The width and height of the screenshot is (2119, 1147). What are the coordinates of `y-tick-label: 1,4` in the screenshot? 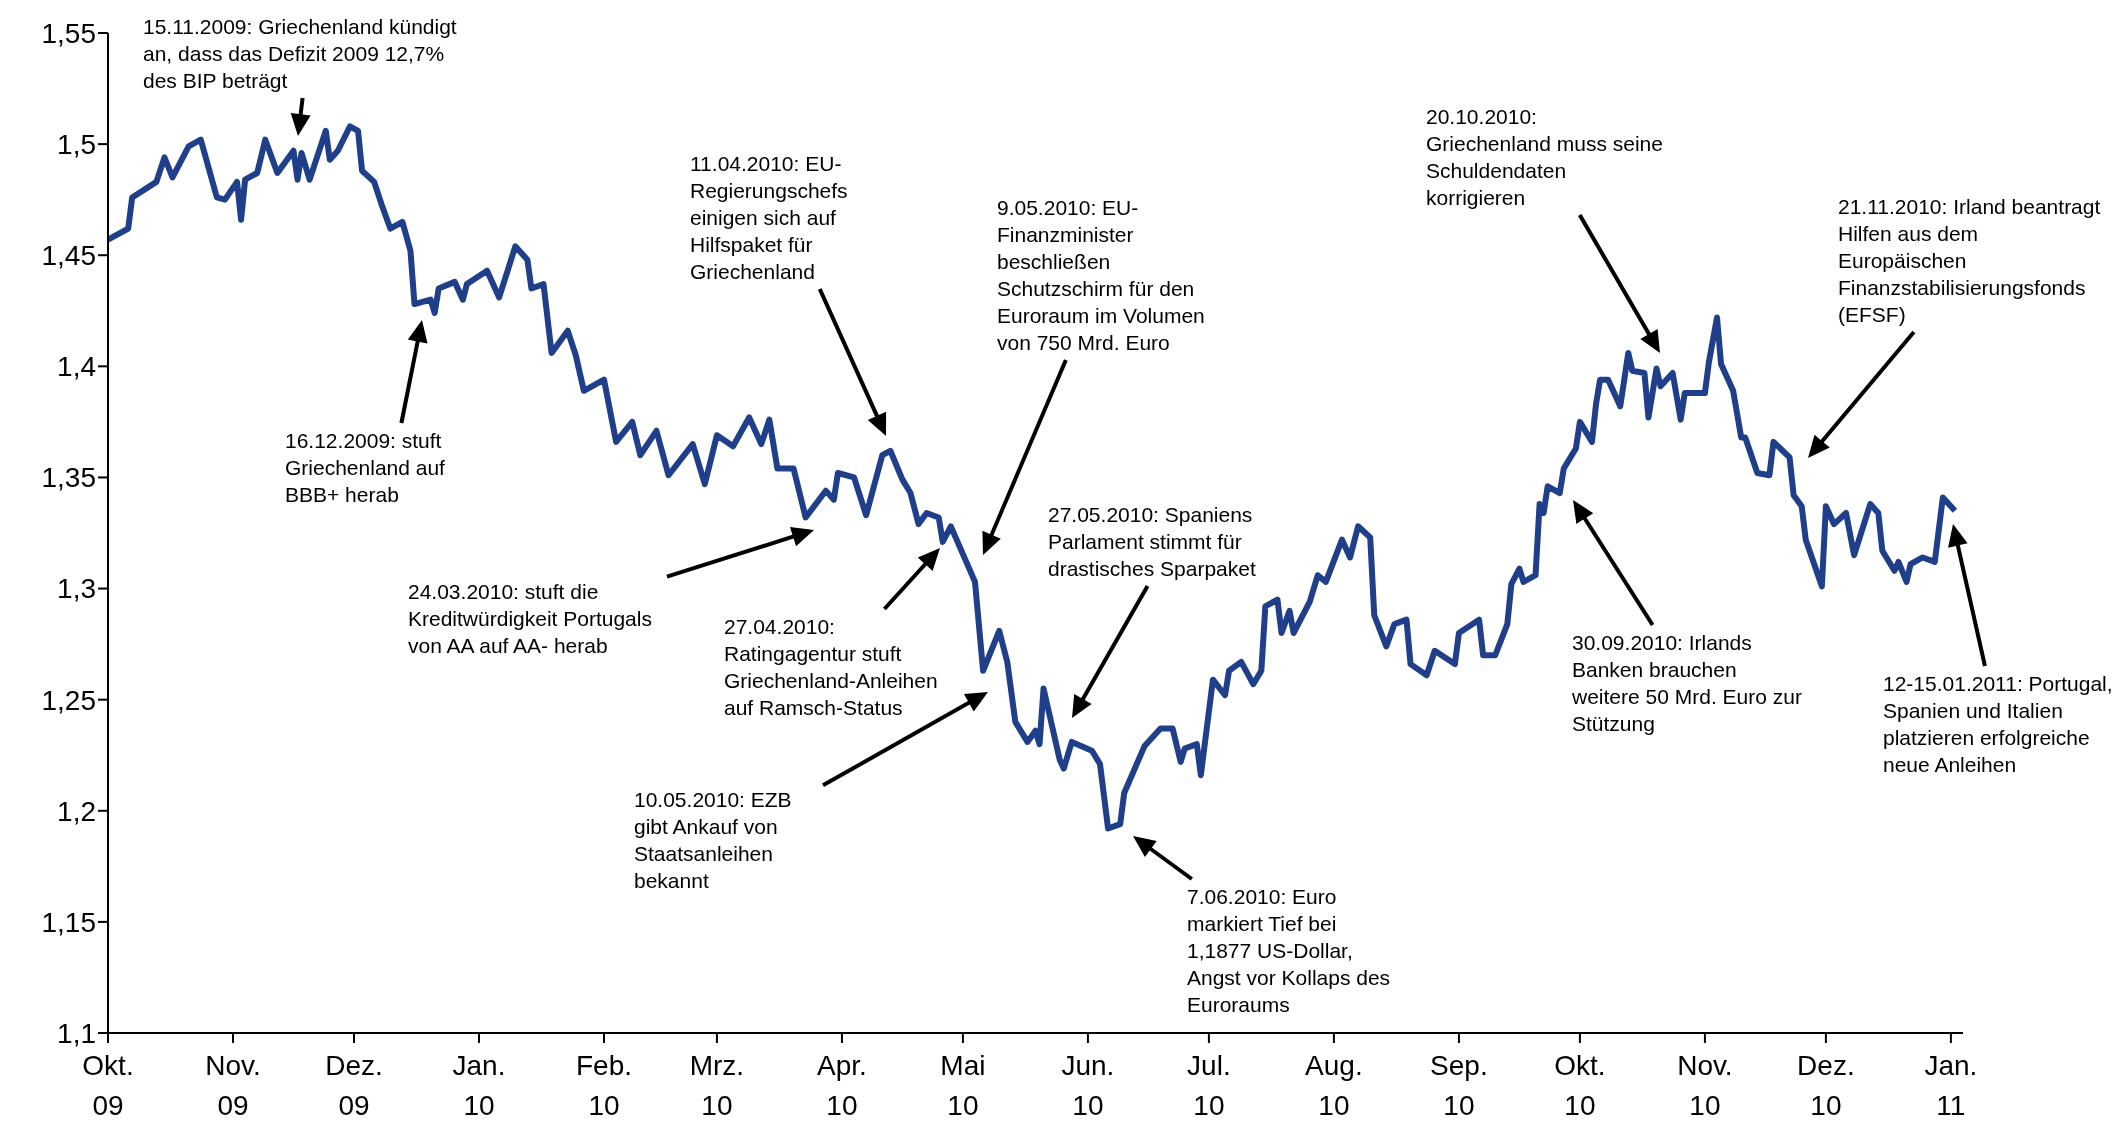 It's located at (76, 367).